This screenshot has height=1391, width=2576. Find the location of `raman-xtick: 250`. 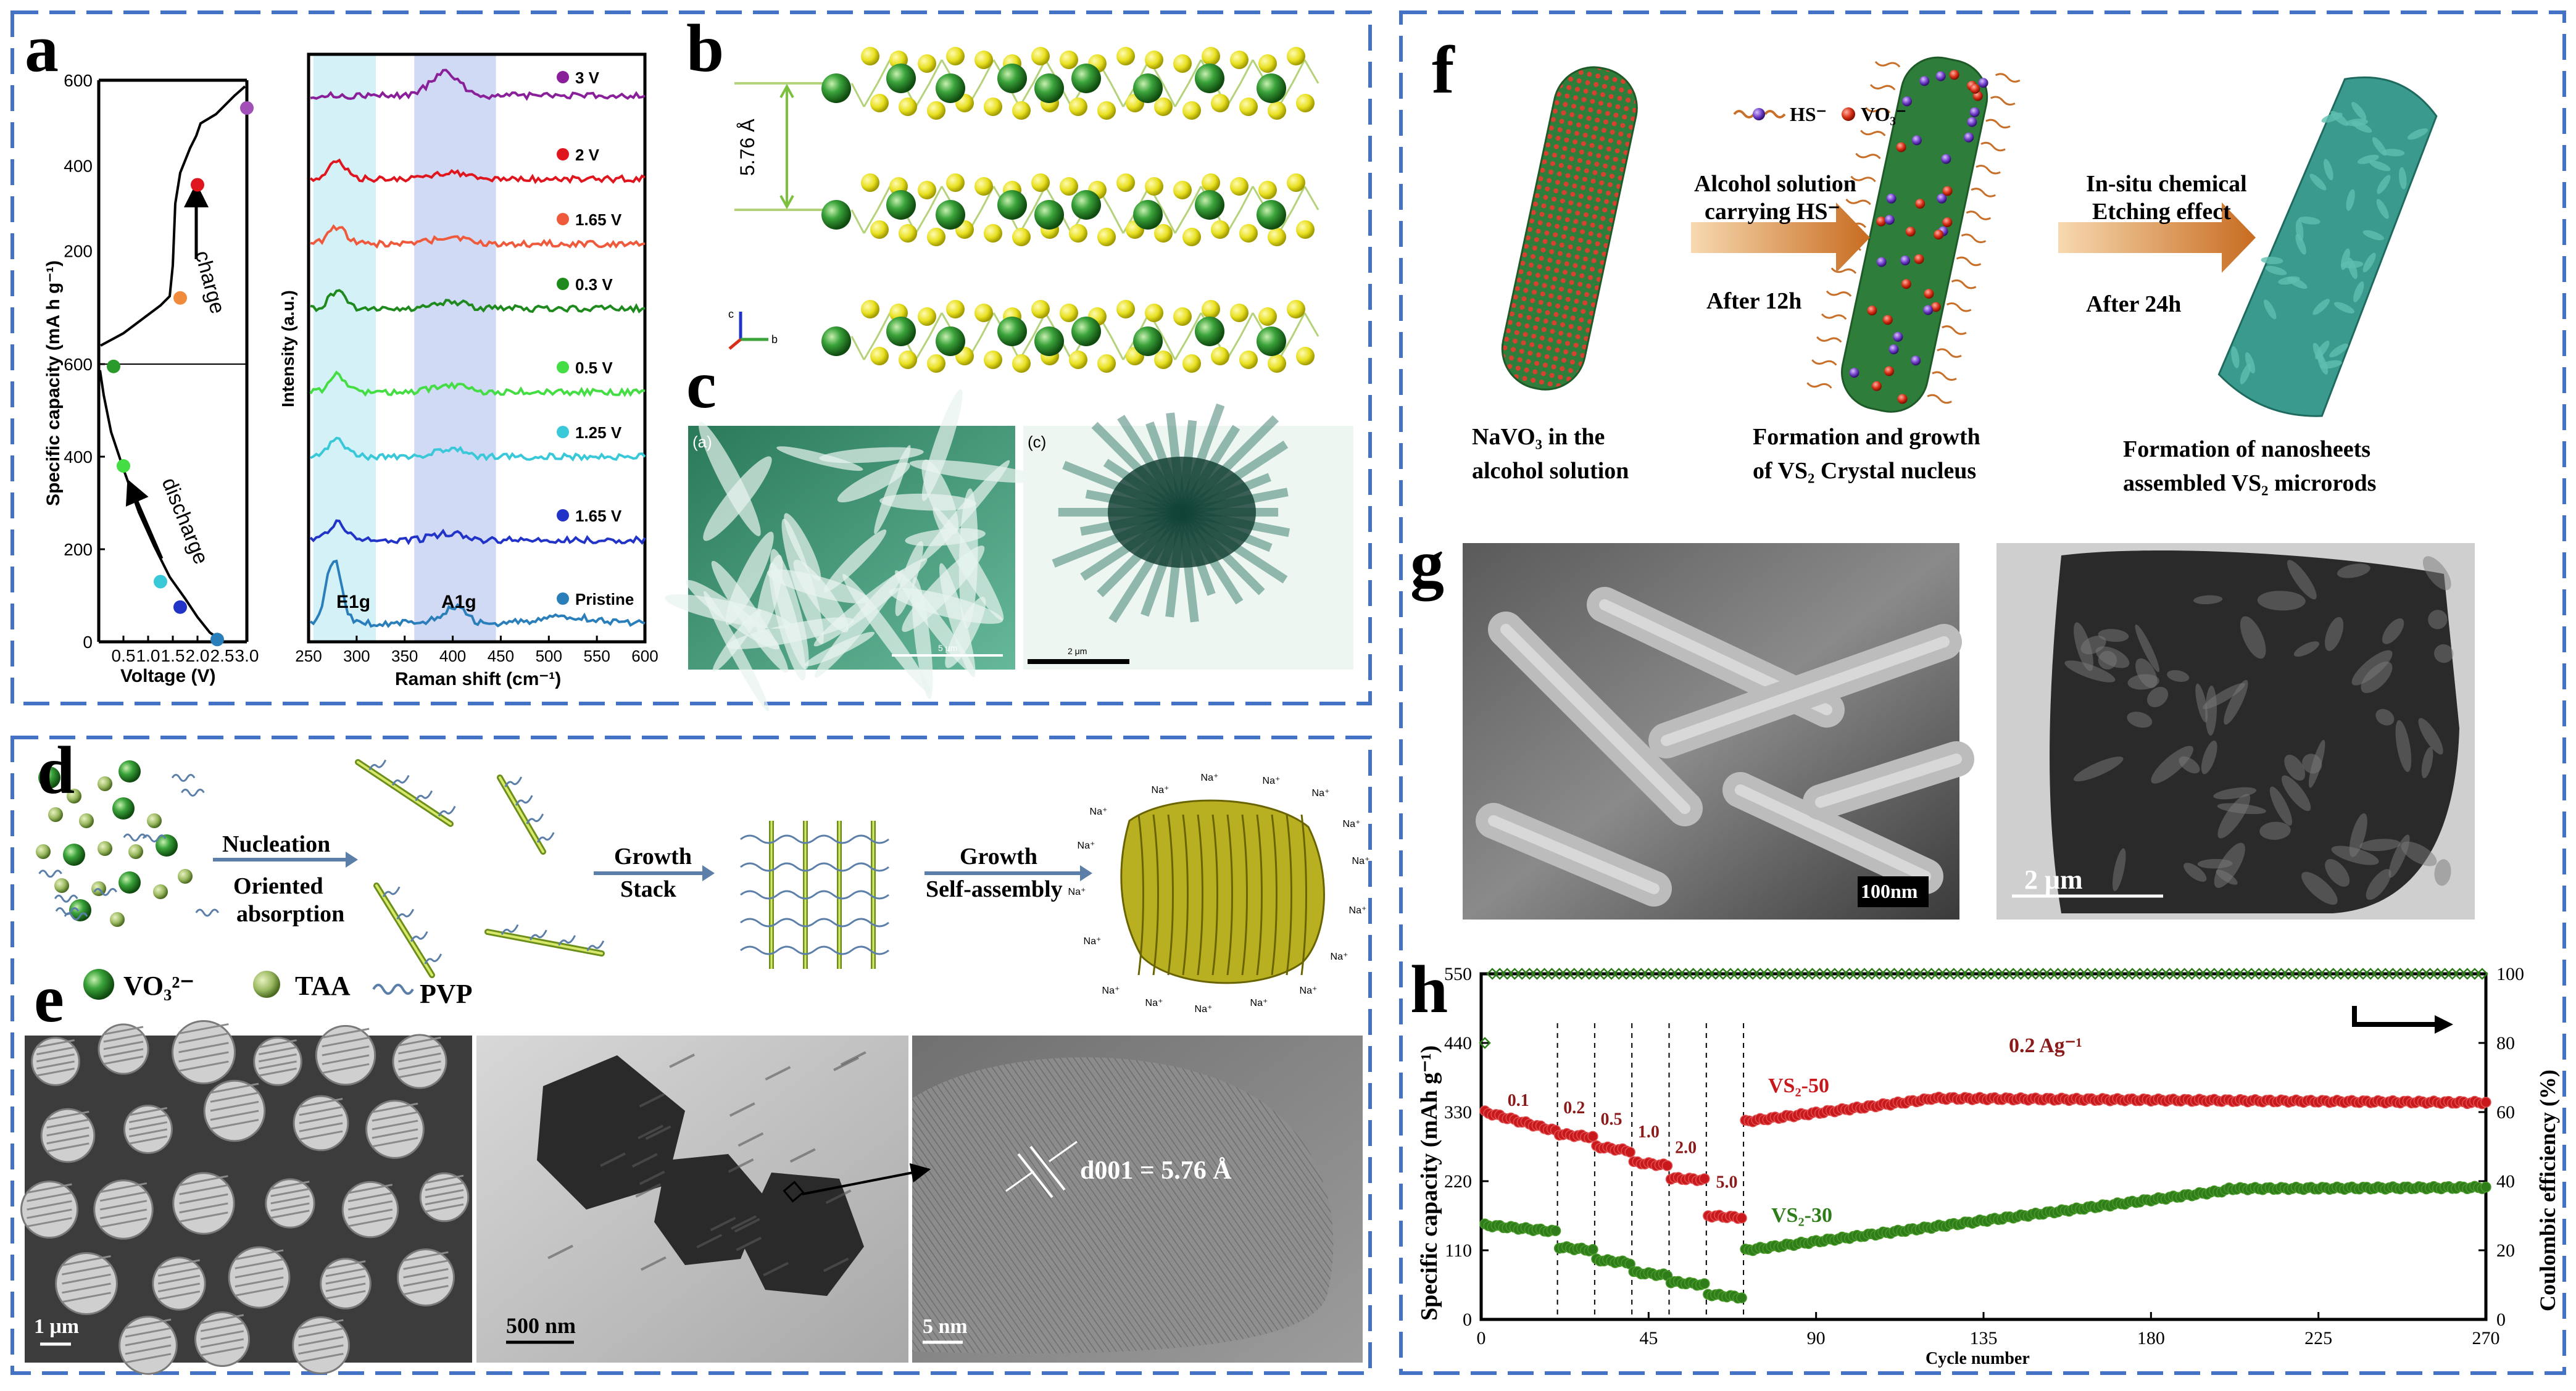

raman-xtick: 250 is located at coordinates (308, 656).